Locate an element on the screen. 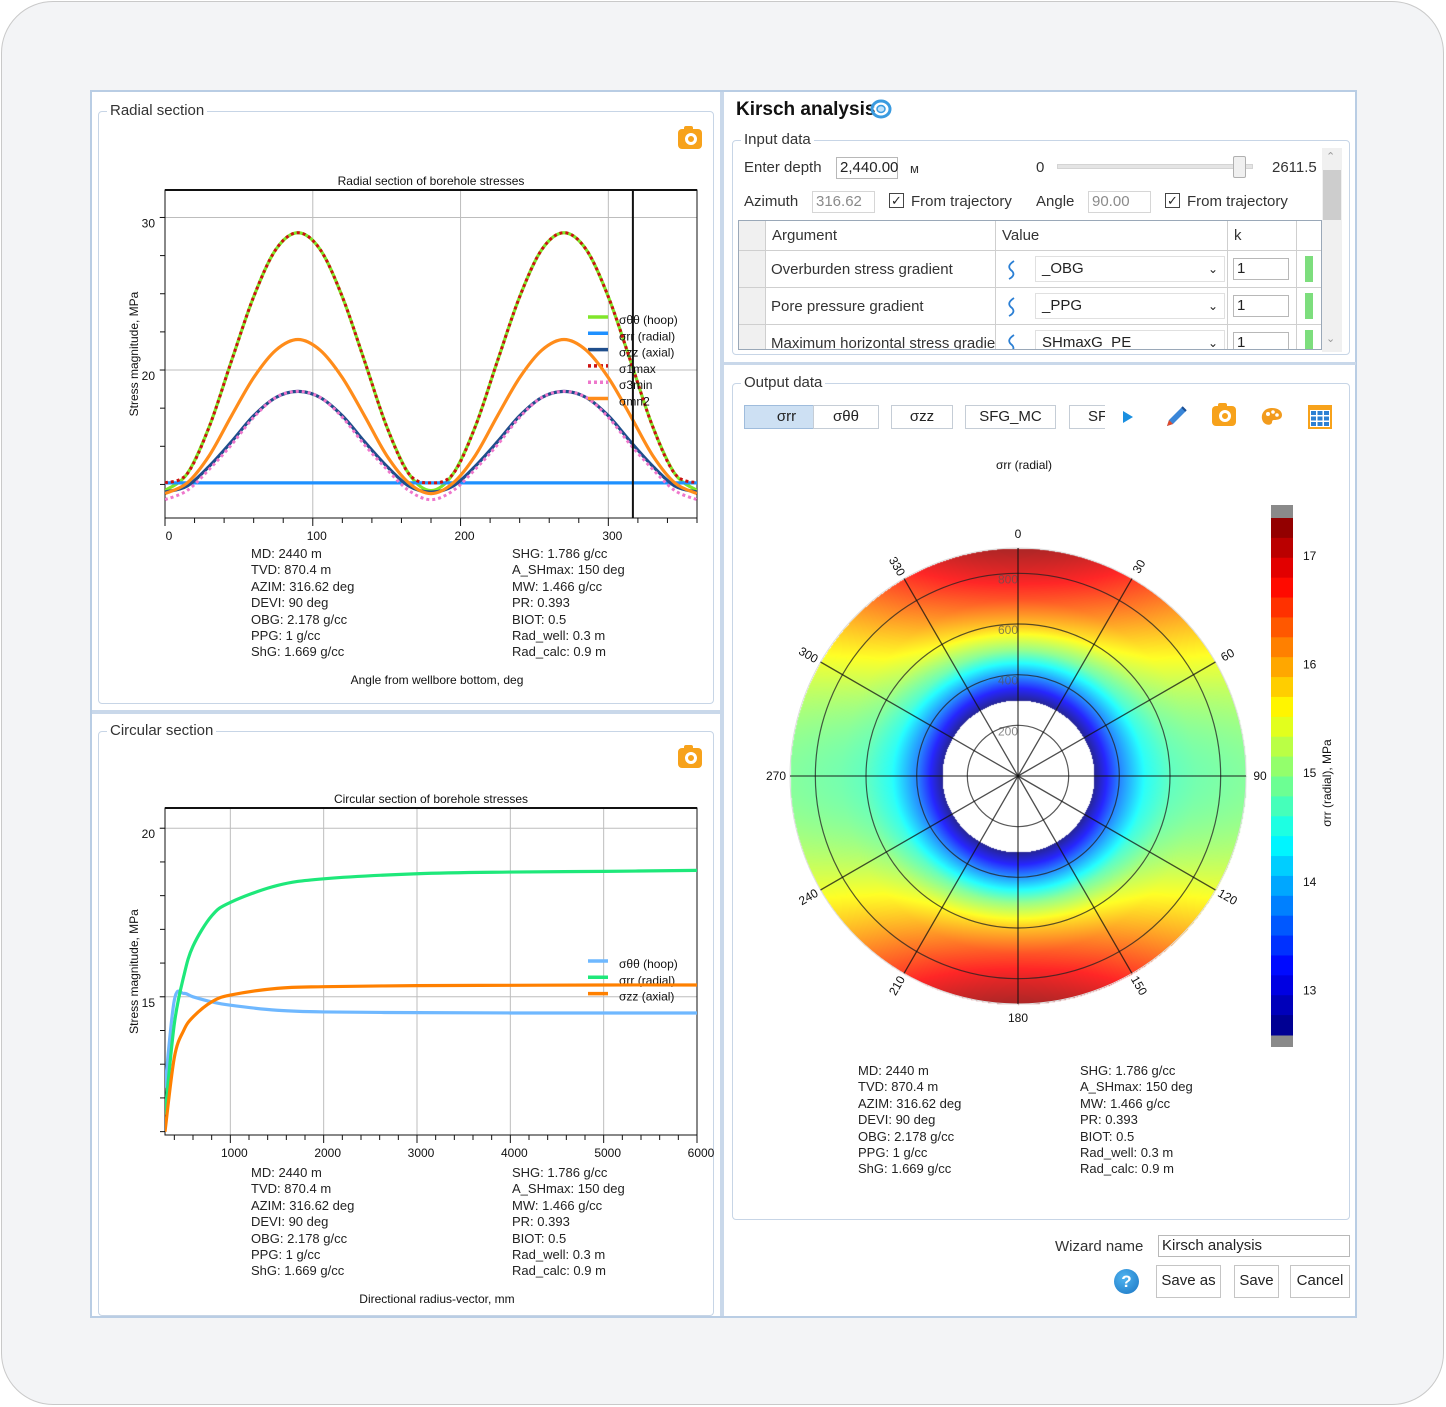 This screenshot has width=1446, height=1407. table-row: Overburden stress gradient _OBG ⌄ 1 is located at coordinates (1030, 269).